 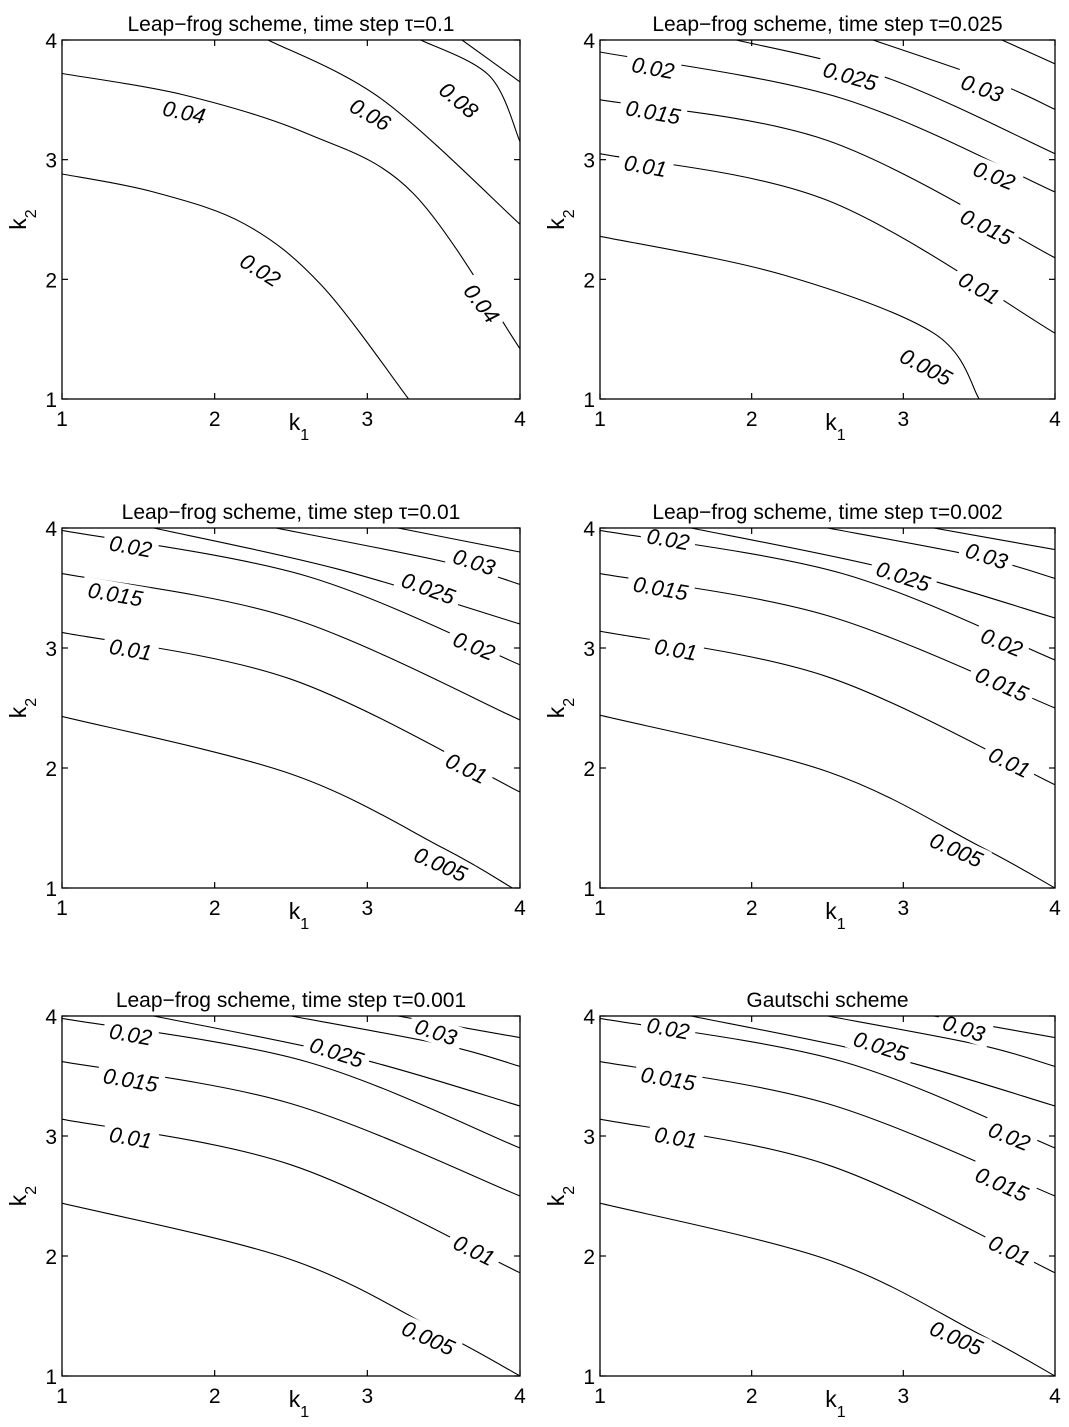 What do you see at coordinates (926, 367) in the screenshot?
I see `contour-label: 0.005` at bounding box center [926, 367].